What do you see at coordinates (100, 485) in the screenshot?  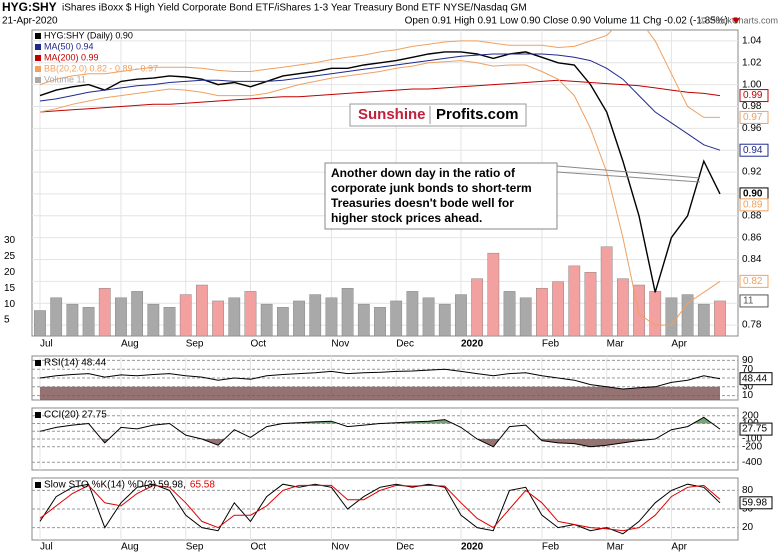 I see `panel-title: Slow STO %K(14) %D(3)` at bounding box center [100, 485].